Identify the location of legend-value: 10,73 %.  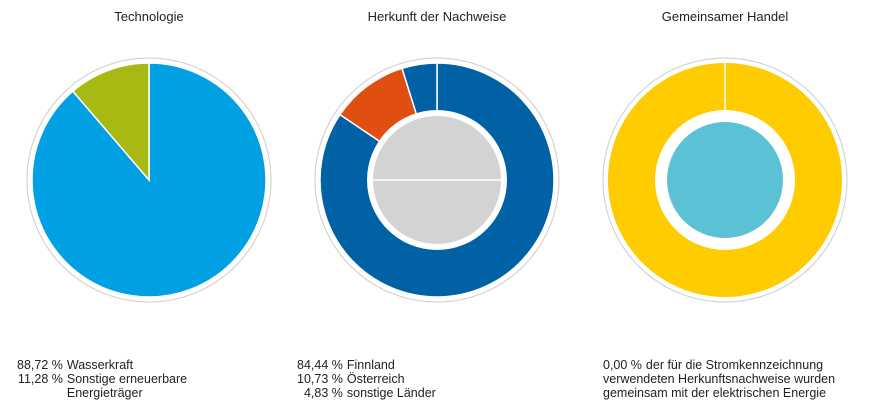
(320, 379).